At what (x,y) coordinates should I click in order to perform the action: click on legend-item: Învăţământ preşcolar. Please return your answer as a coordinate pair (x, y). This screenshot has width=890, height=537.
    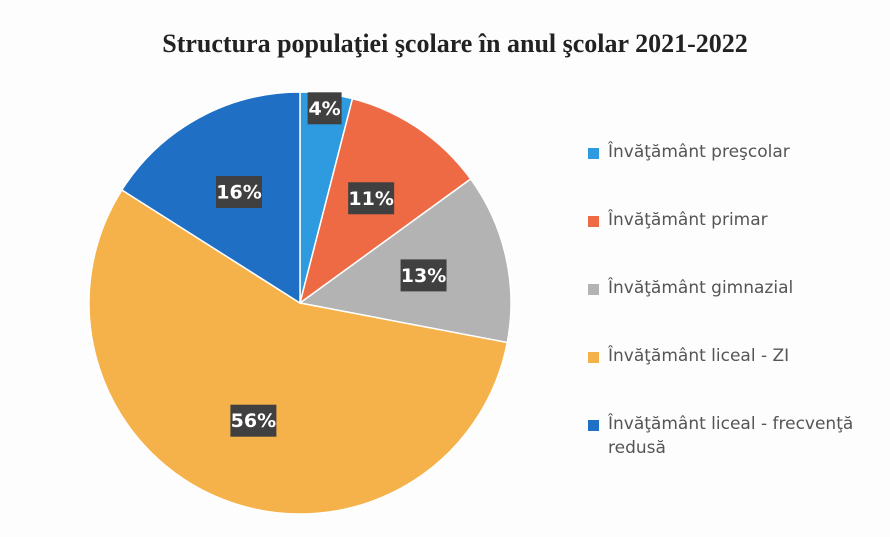
    Looking at the image, I should click on (733, 152).